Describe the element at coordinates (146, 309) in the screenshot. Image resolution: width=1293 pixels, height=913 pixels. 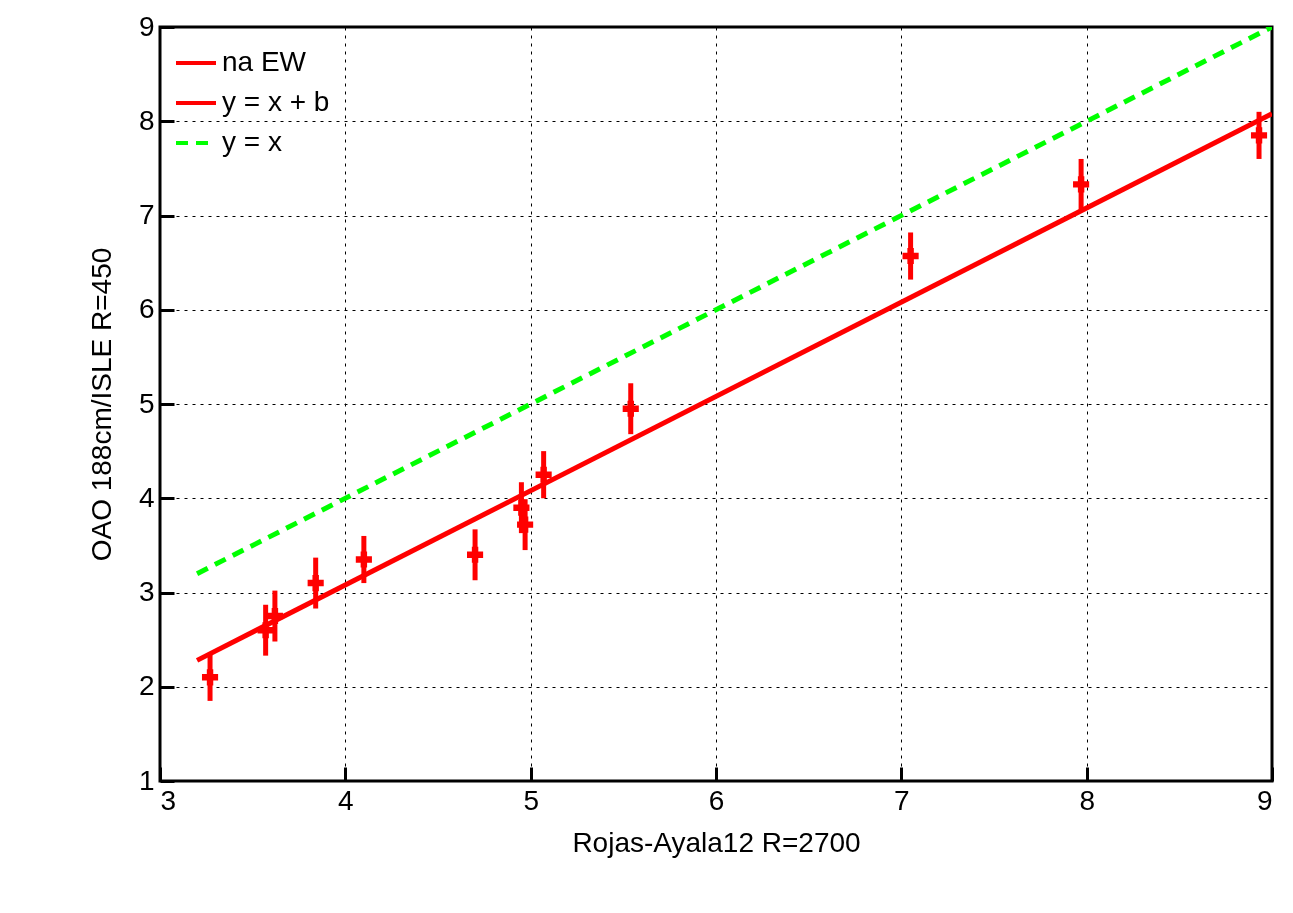
I see `y-tick-label: 6` at that location.